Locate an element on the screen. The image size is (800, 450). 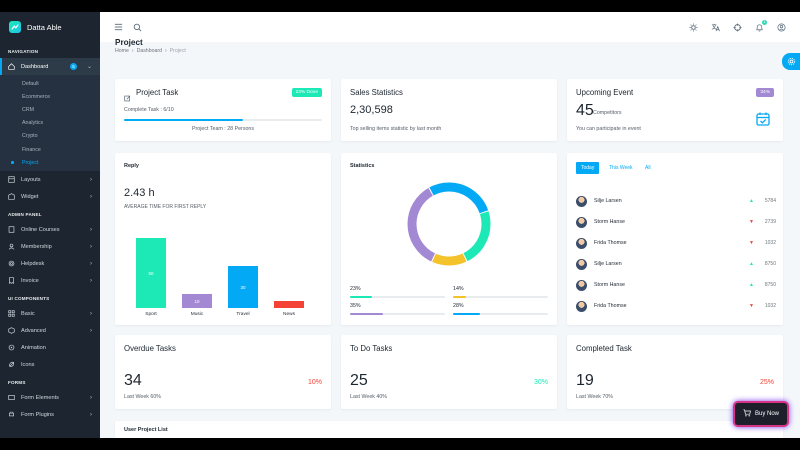
stat-progress-fill is located at coordinates (361, 297).